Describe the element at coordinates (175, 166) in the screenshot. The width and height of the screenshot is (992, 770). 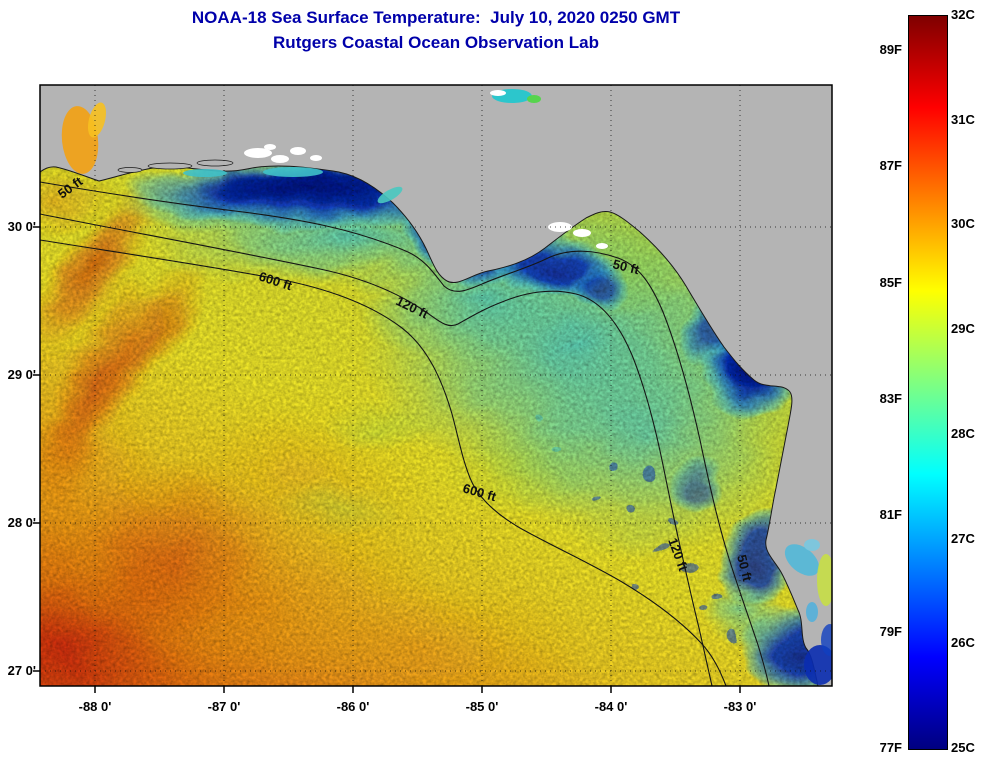
I see `barrier-islands` at that location.